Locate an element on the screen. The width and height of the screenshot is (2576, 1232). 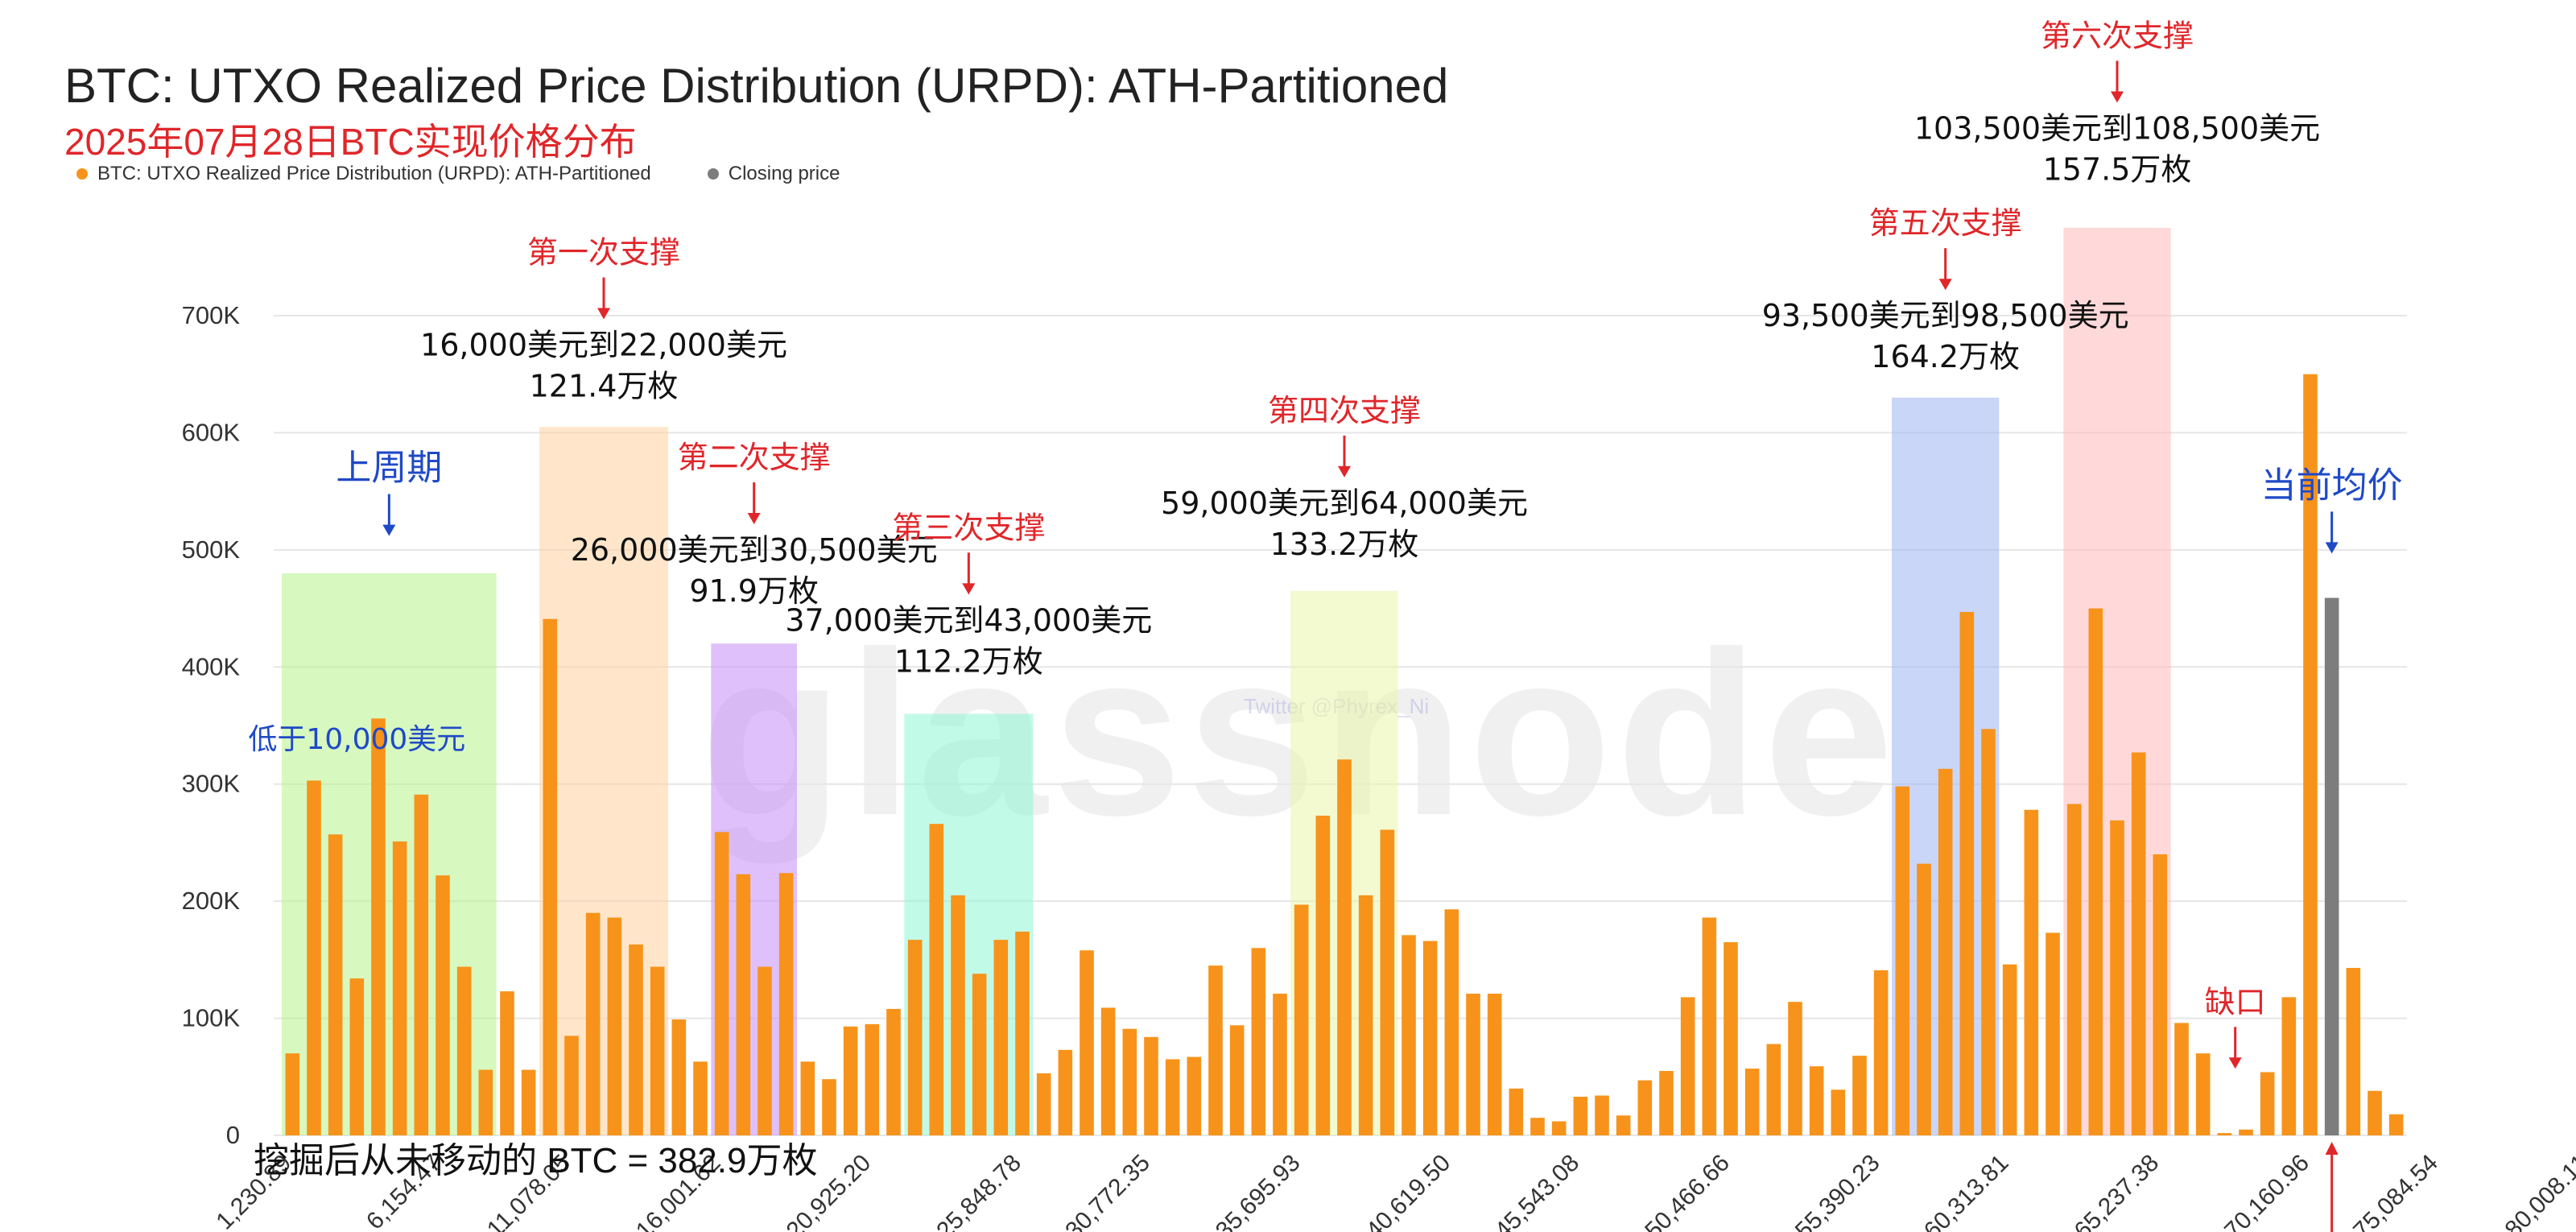
y-tick-label: 400K is located at coordinates (211, 666).